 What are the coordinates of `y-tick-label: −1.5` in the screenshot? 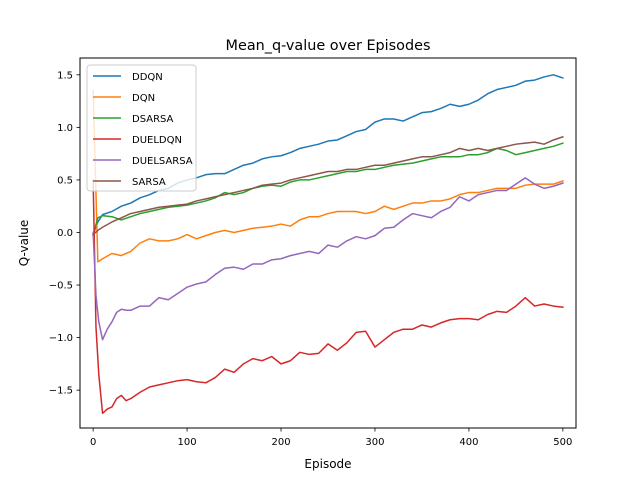 It's located at (61, 391).